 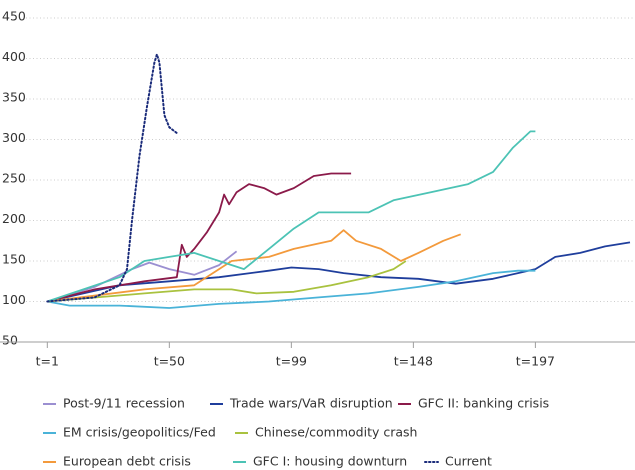 I want to click on y-tick-label: 400, so click(x=14, y=56).